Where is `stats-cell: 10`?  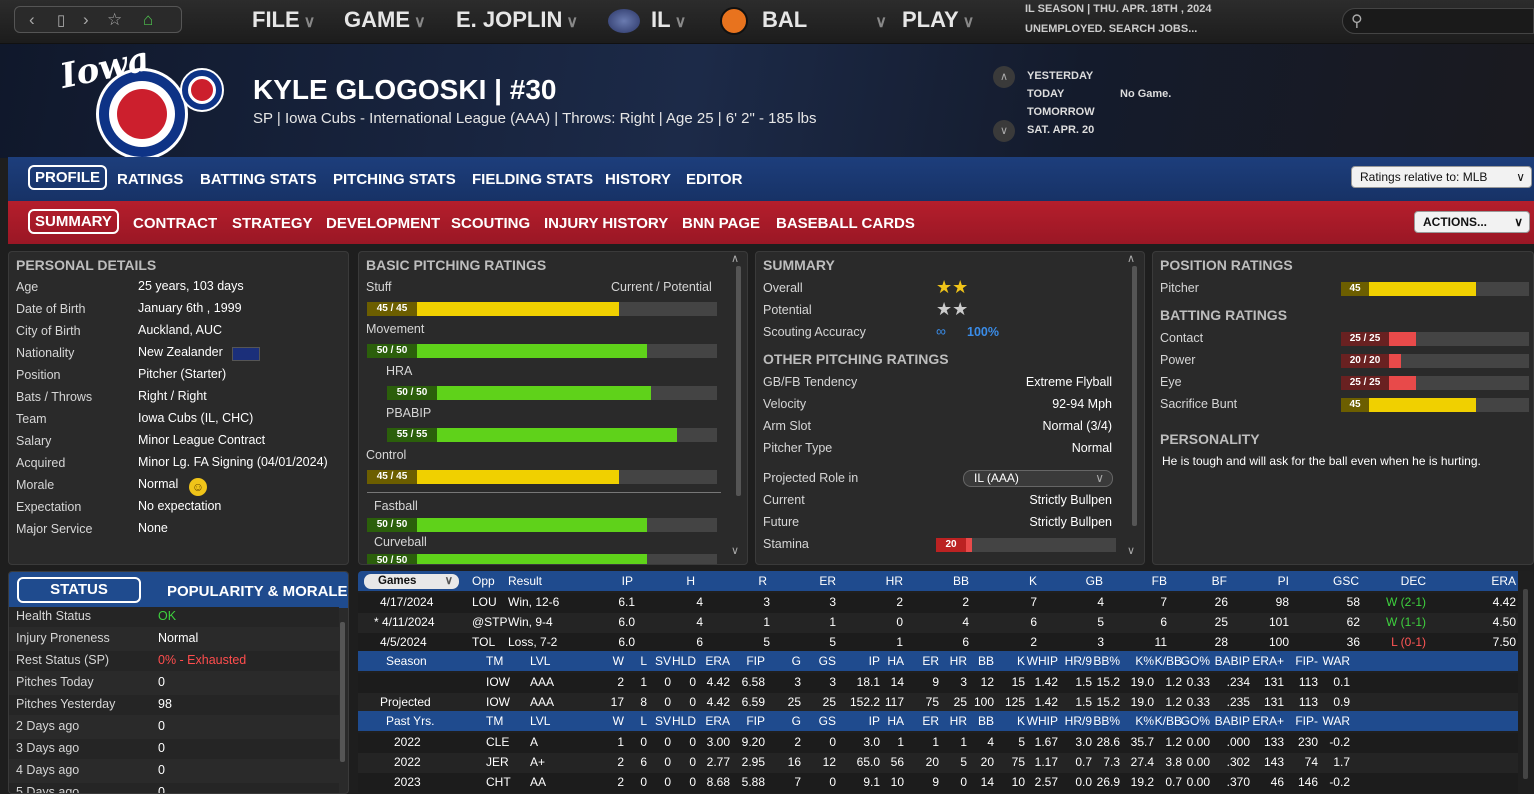 stats-cell: 10 is located at coordinates (1018, 782).